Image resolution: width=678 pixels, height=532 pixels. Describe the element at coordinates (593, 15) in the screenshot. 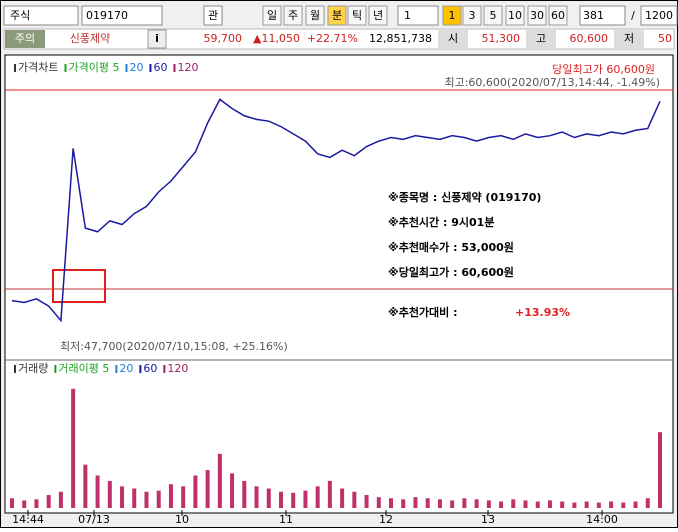

I see `count: 381` at that location.